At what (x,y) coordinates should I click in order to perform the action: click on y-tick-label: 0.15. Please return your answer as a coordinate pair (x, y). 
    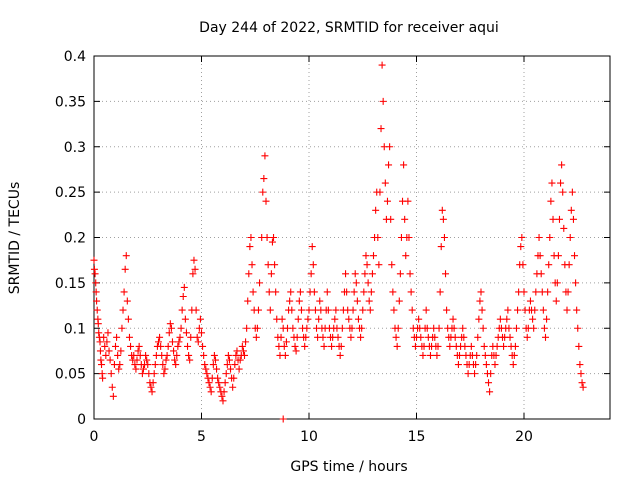
    Looking at the image, I should click on (70, 284).